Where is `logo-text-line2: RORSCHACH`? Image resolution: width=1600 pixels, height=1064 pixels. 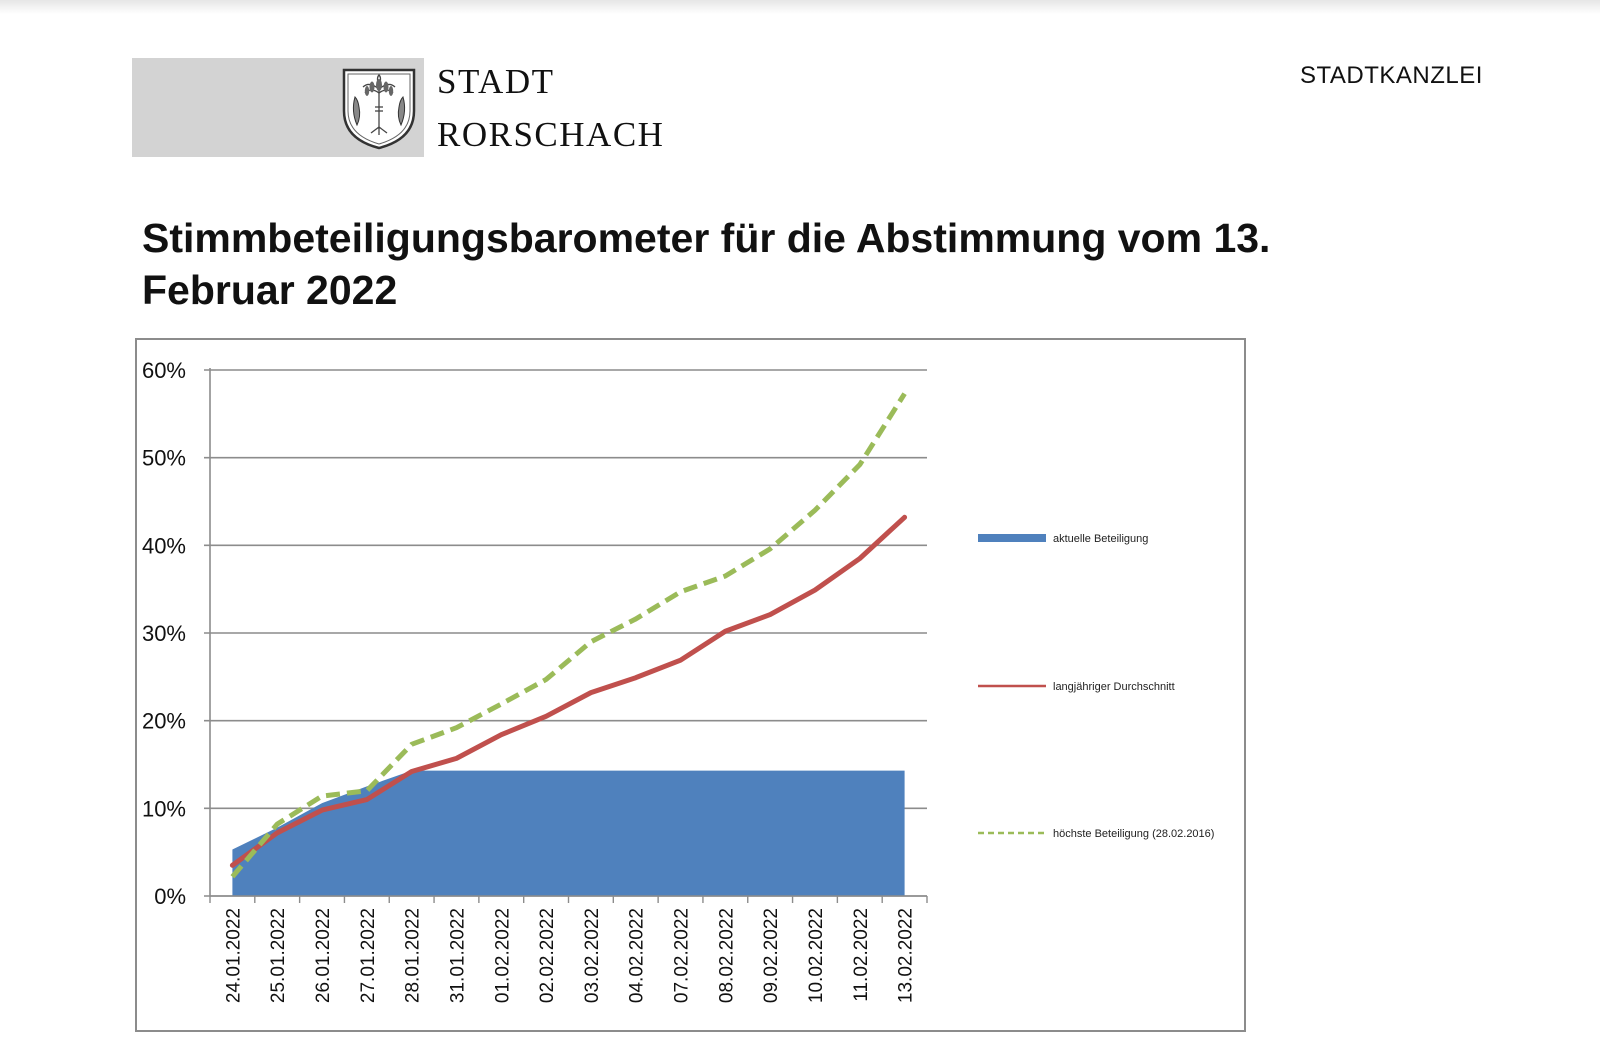 logo-text-line2: RORSCHACH is located at coordinates (551, 134).